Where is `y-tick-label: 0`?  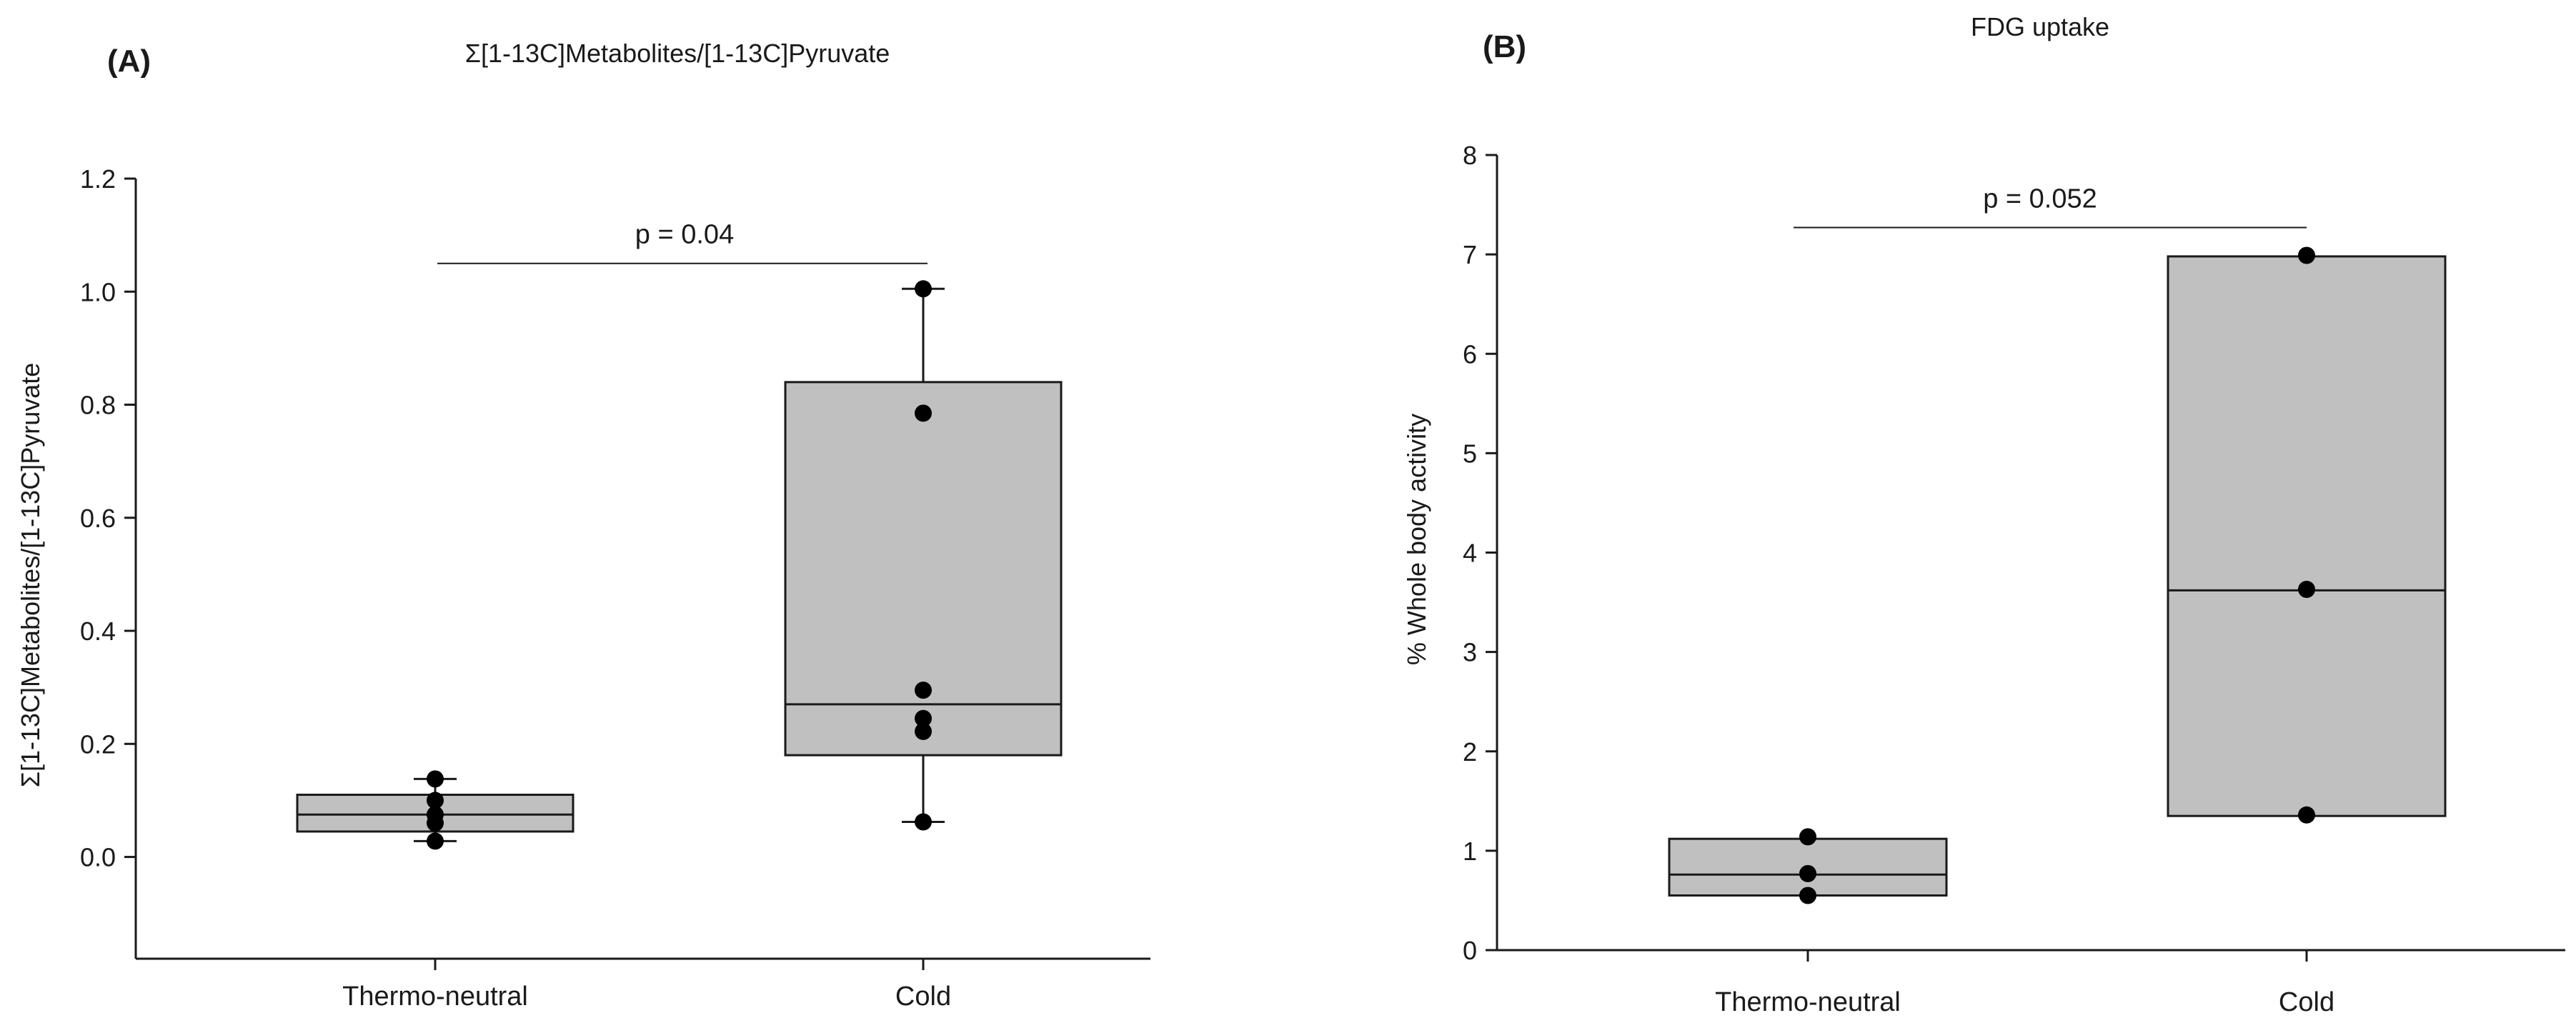
y-tick-label: 0 is located at coordinates (1470, 950).